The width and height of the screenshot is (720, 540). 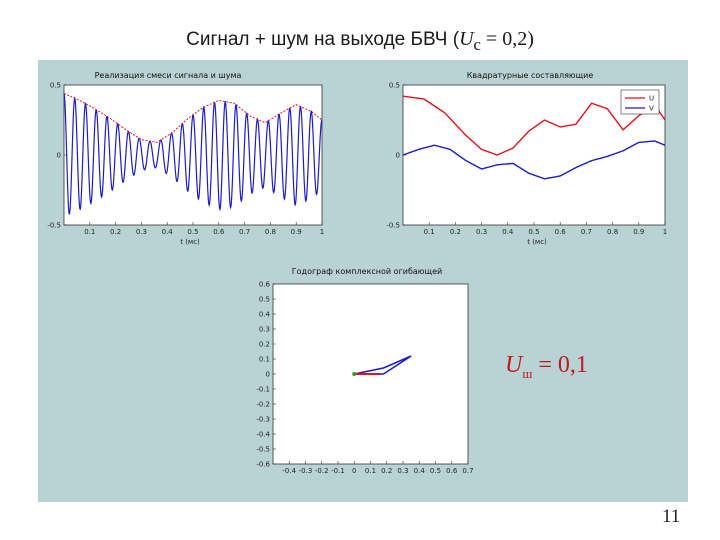 I want to click on quadrature-chart-xlabel: t (мс), so click(x=537, y=242).